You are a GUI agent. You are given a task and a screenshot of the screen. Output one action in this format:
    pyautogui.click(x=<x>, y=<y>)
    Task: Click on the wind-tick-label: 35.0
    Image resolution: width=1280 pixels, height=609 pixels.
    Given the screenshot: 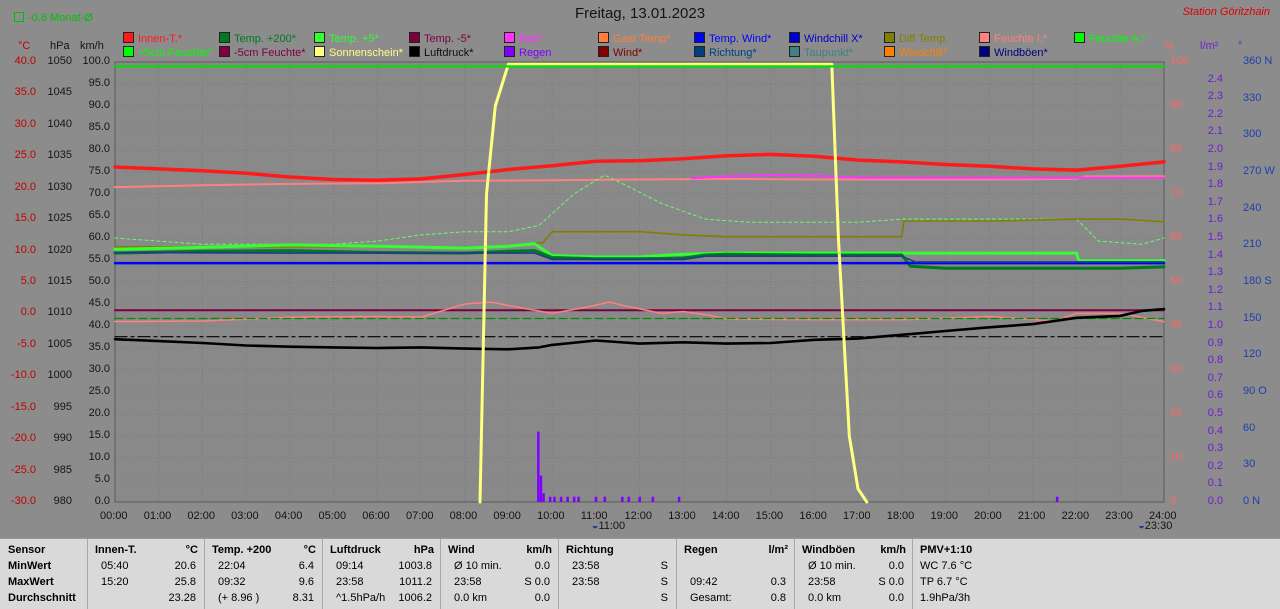 What is the action you would take?
    pyautogui.click(x=99, y=347)
    